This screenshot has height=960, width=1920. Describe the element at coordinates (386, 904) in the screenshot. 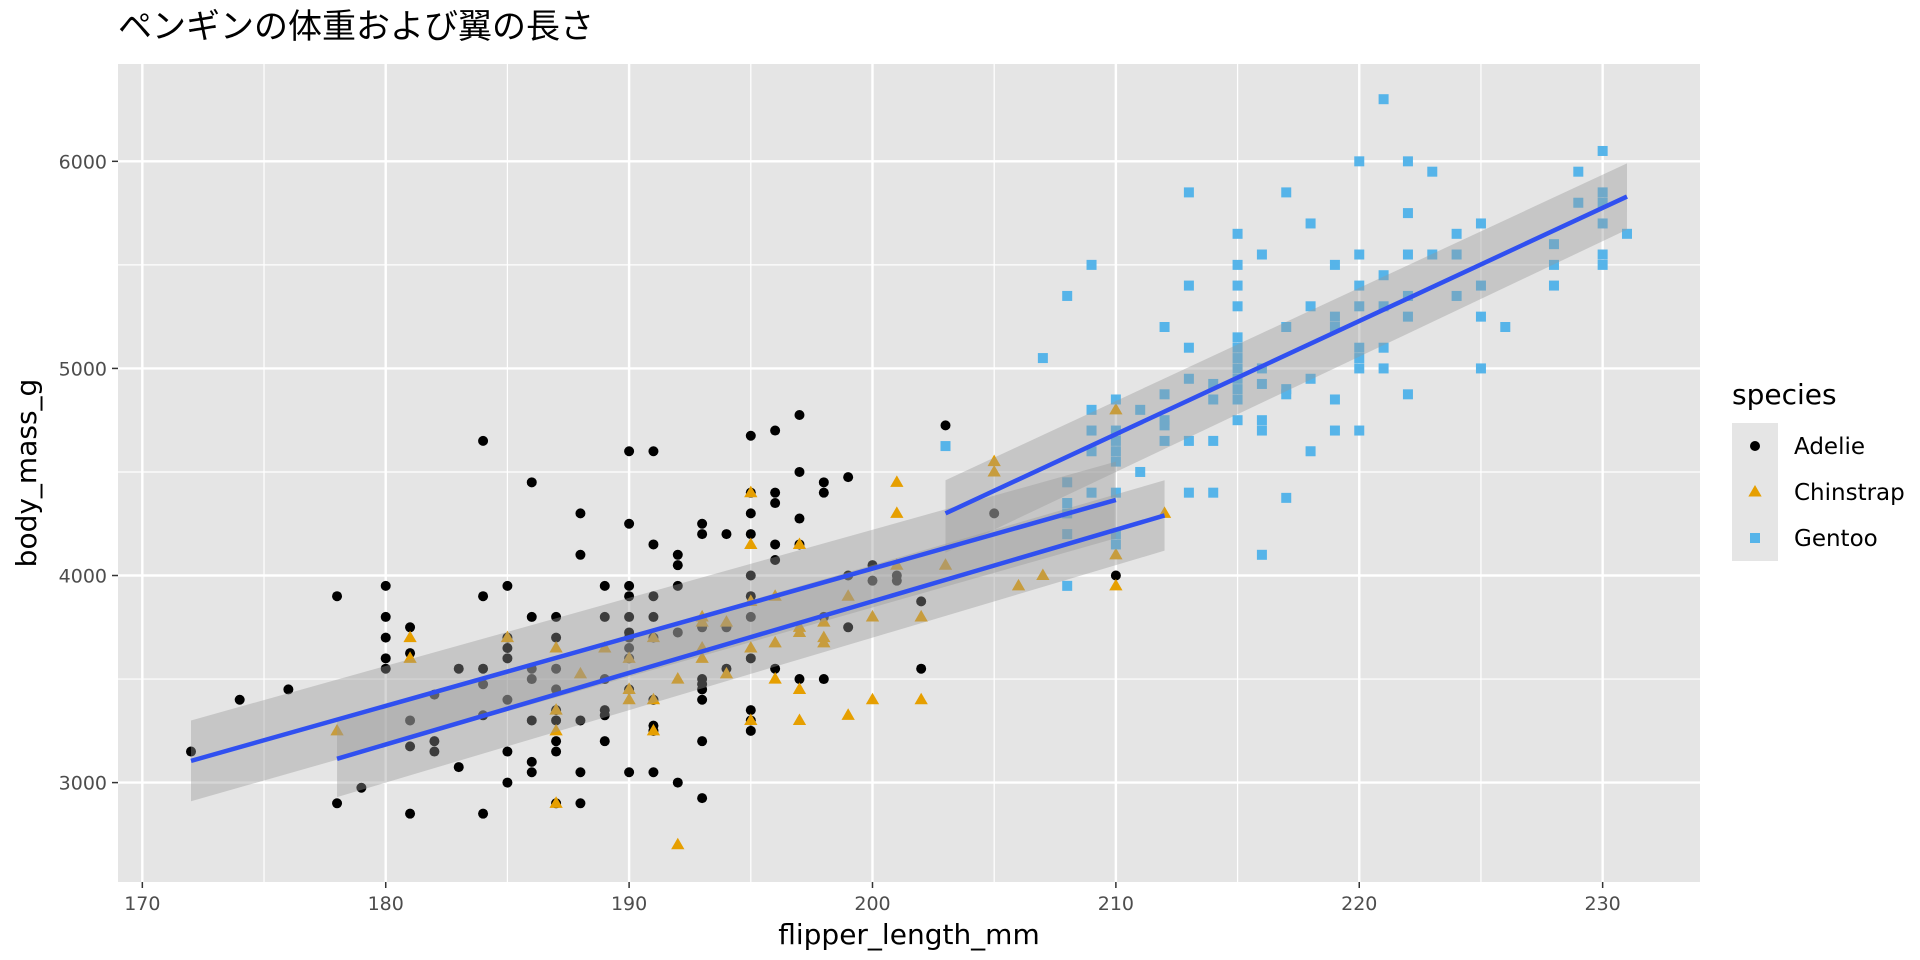

I see `x-tick-label: 180` at that location.